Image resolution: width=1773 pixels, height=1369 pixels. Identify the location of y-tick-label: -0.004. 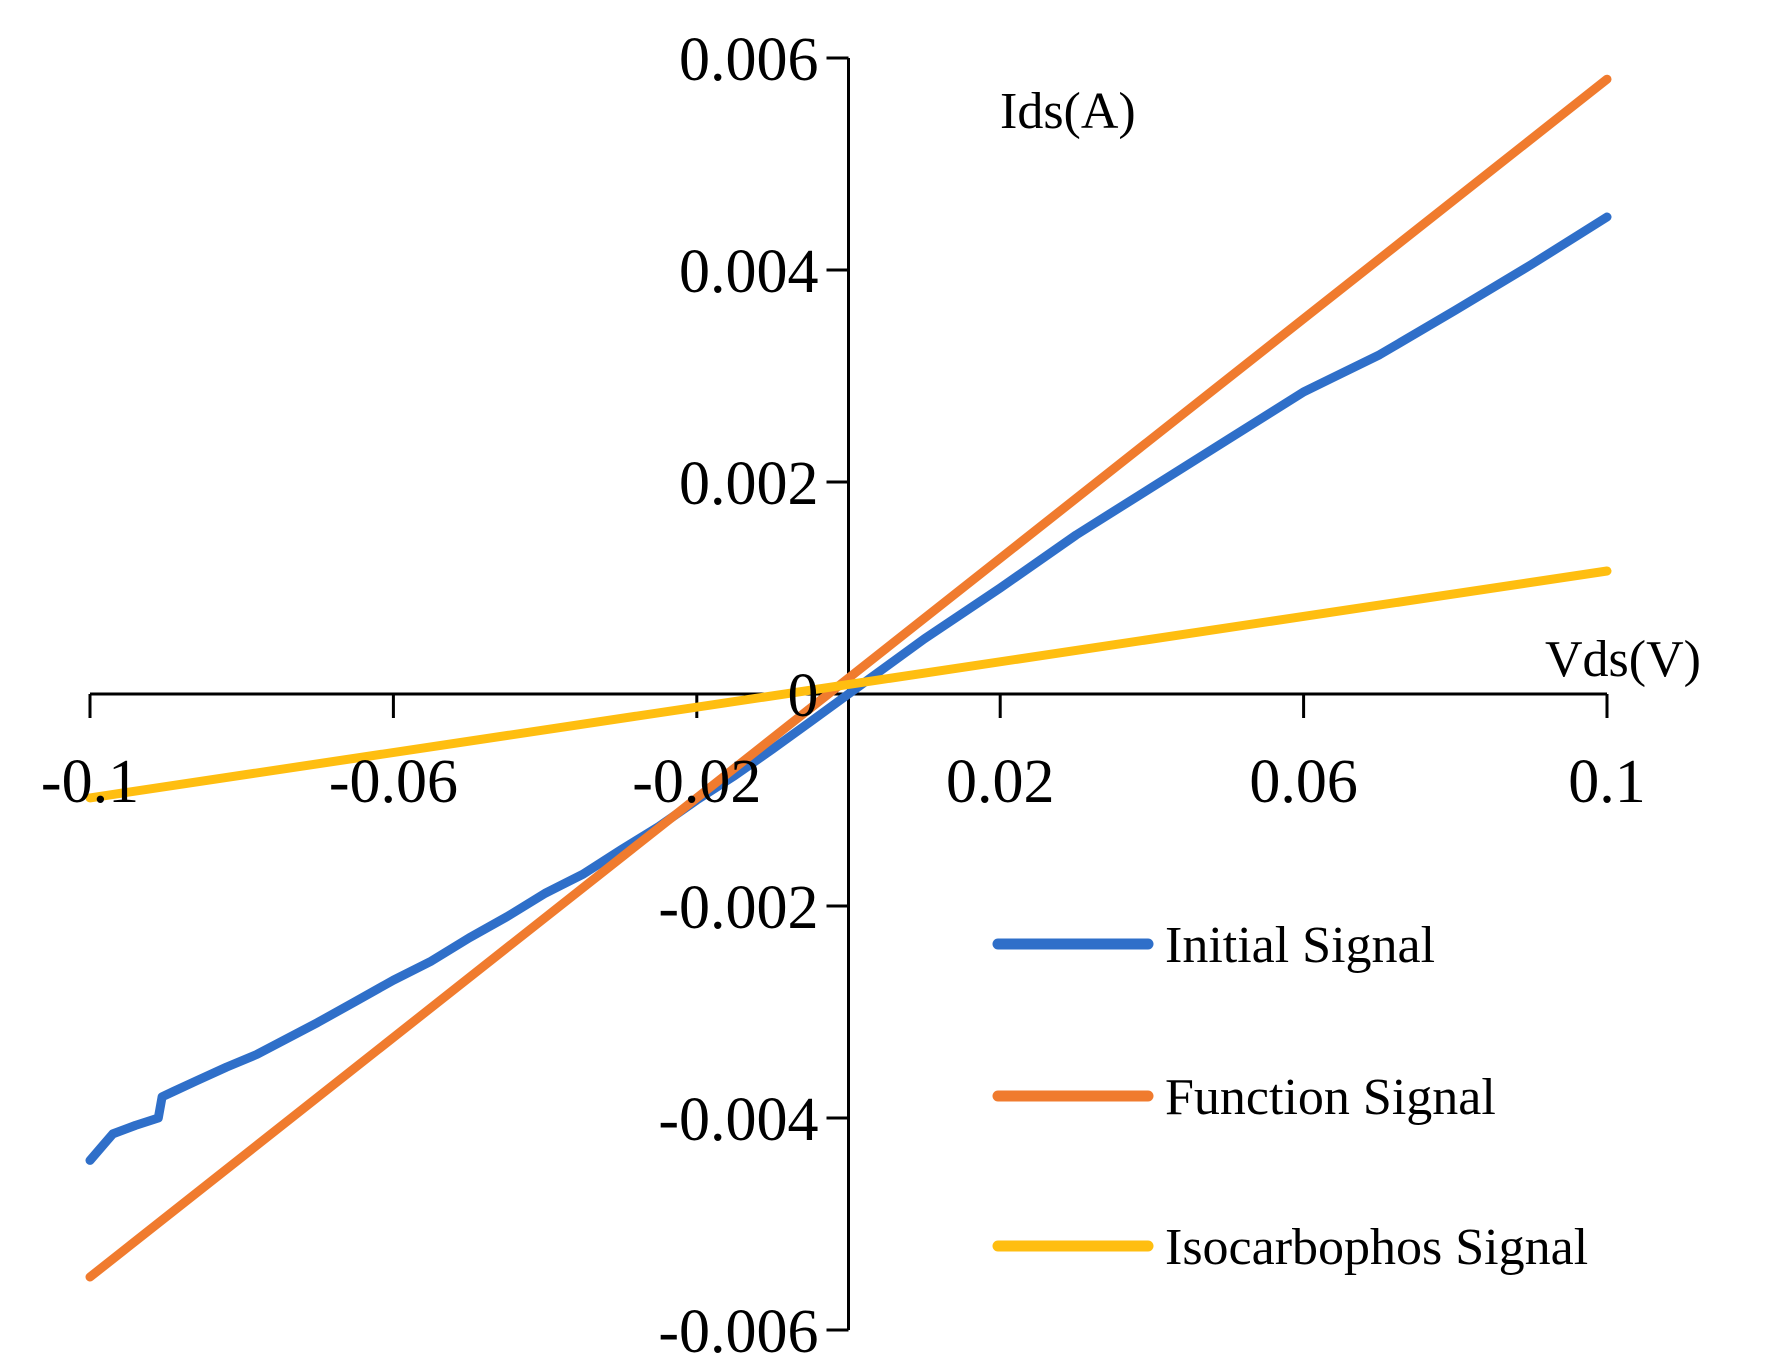
(738, 1120).